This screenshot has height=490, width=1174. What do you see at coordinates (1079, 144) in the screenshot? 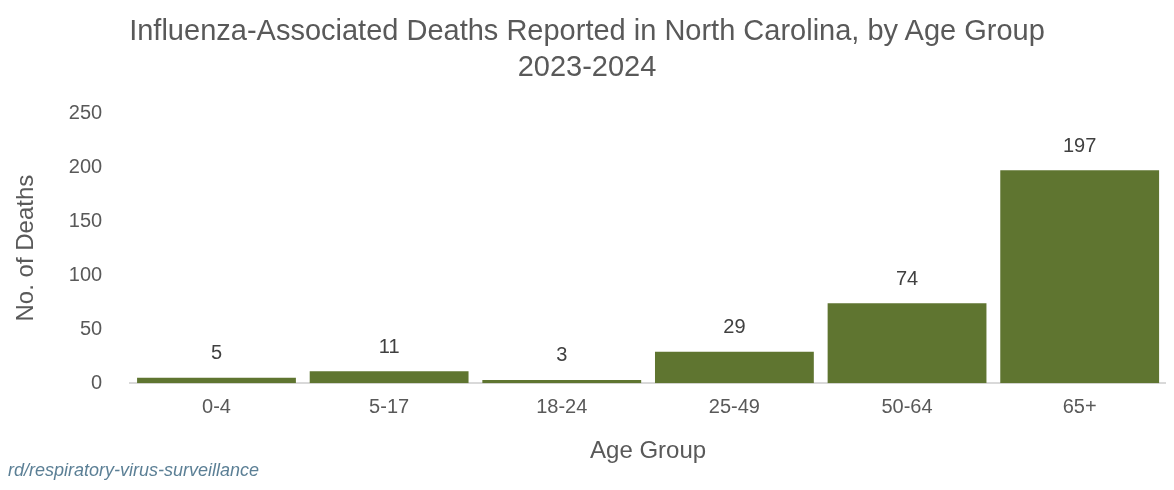
I see `data-label: 197` at bounding box center [1079, 144].